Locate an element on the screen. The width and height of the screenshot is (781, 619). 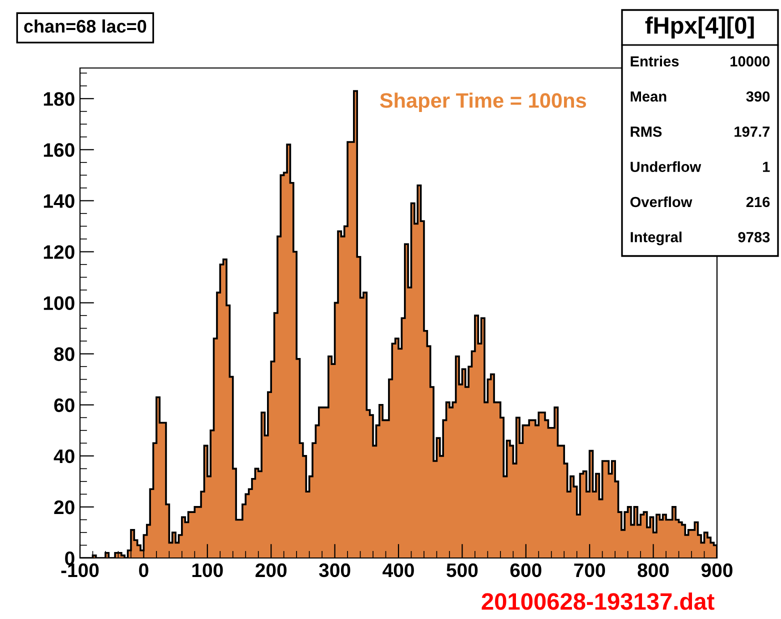
text: 1 is located at coordinates (766, 167).